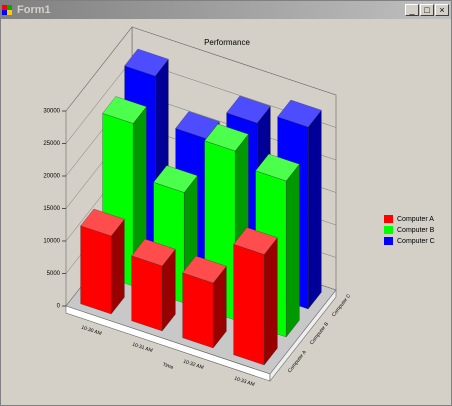 The image size is (452, 406). I want to click on y-tick-label: 25000, so click(51, 144).